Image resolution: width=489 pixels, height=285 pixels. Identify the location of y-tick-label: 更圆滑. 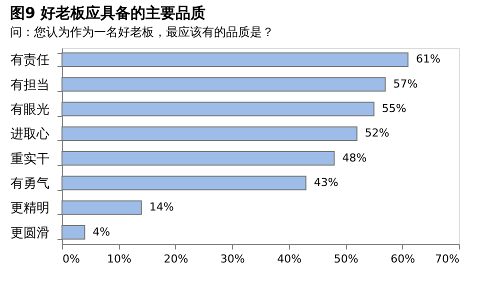
(30, 233).